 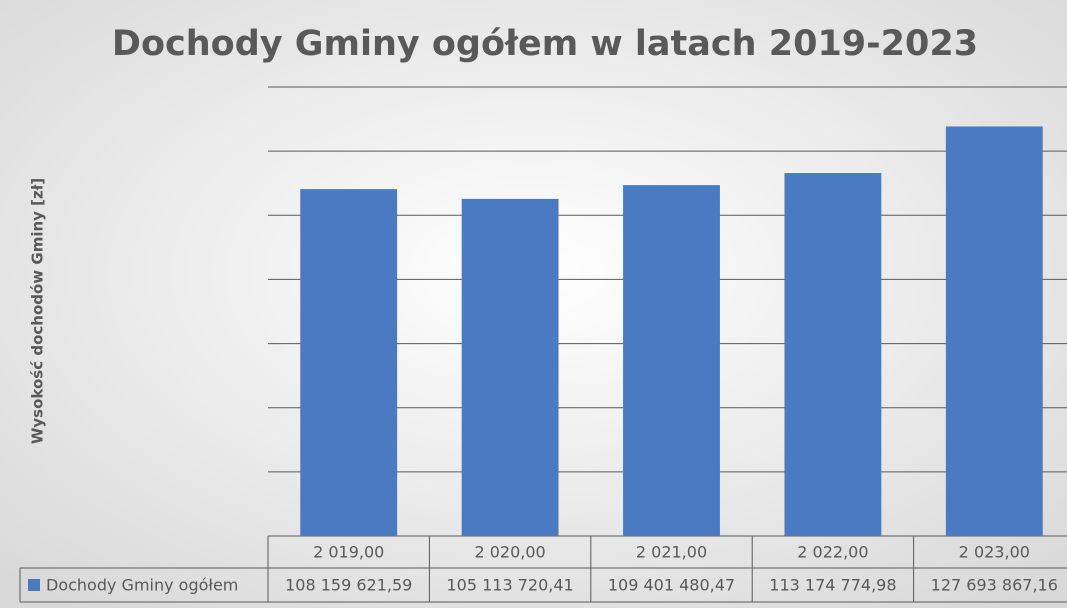 I want to click on legend-swatch, so click(x=34, y=585).